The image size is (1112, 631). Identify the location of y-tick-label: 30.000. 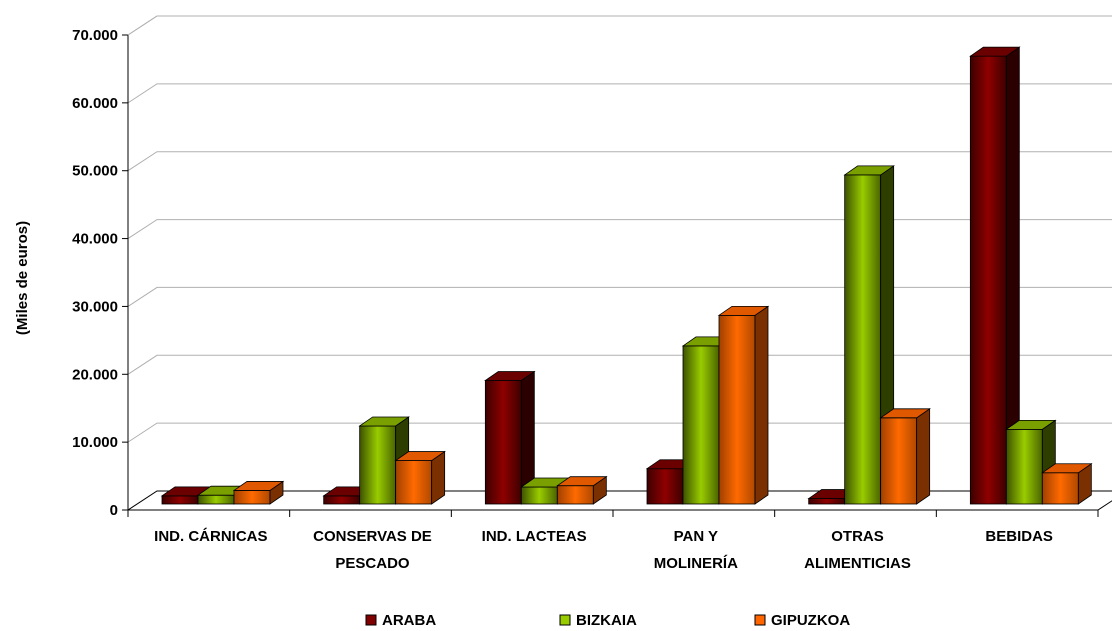
(95, 306).